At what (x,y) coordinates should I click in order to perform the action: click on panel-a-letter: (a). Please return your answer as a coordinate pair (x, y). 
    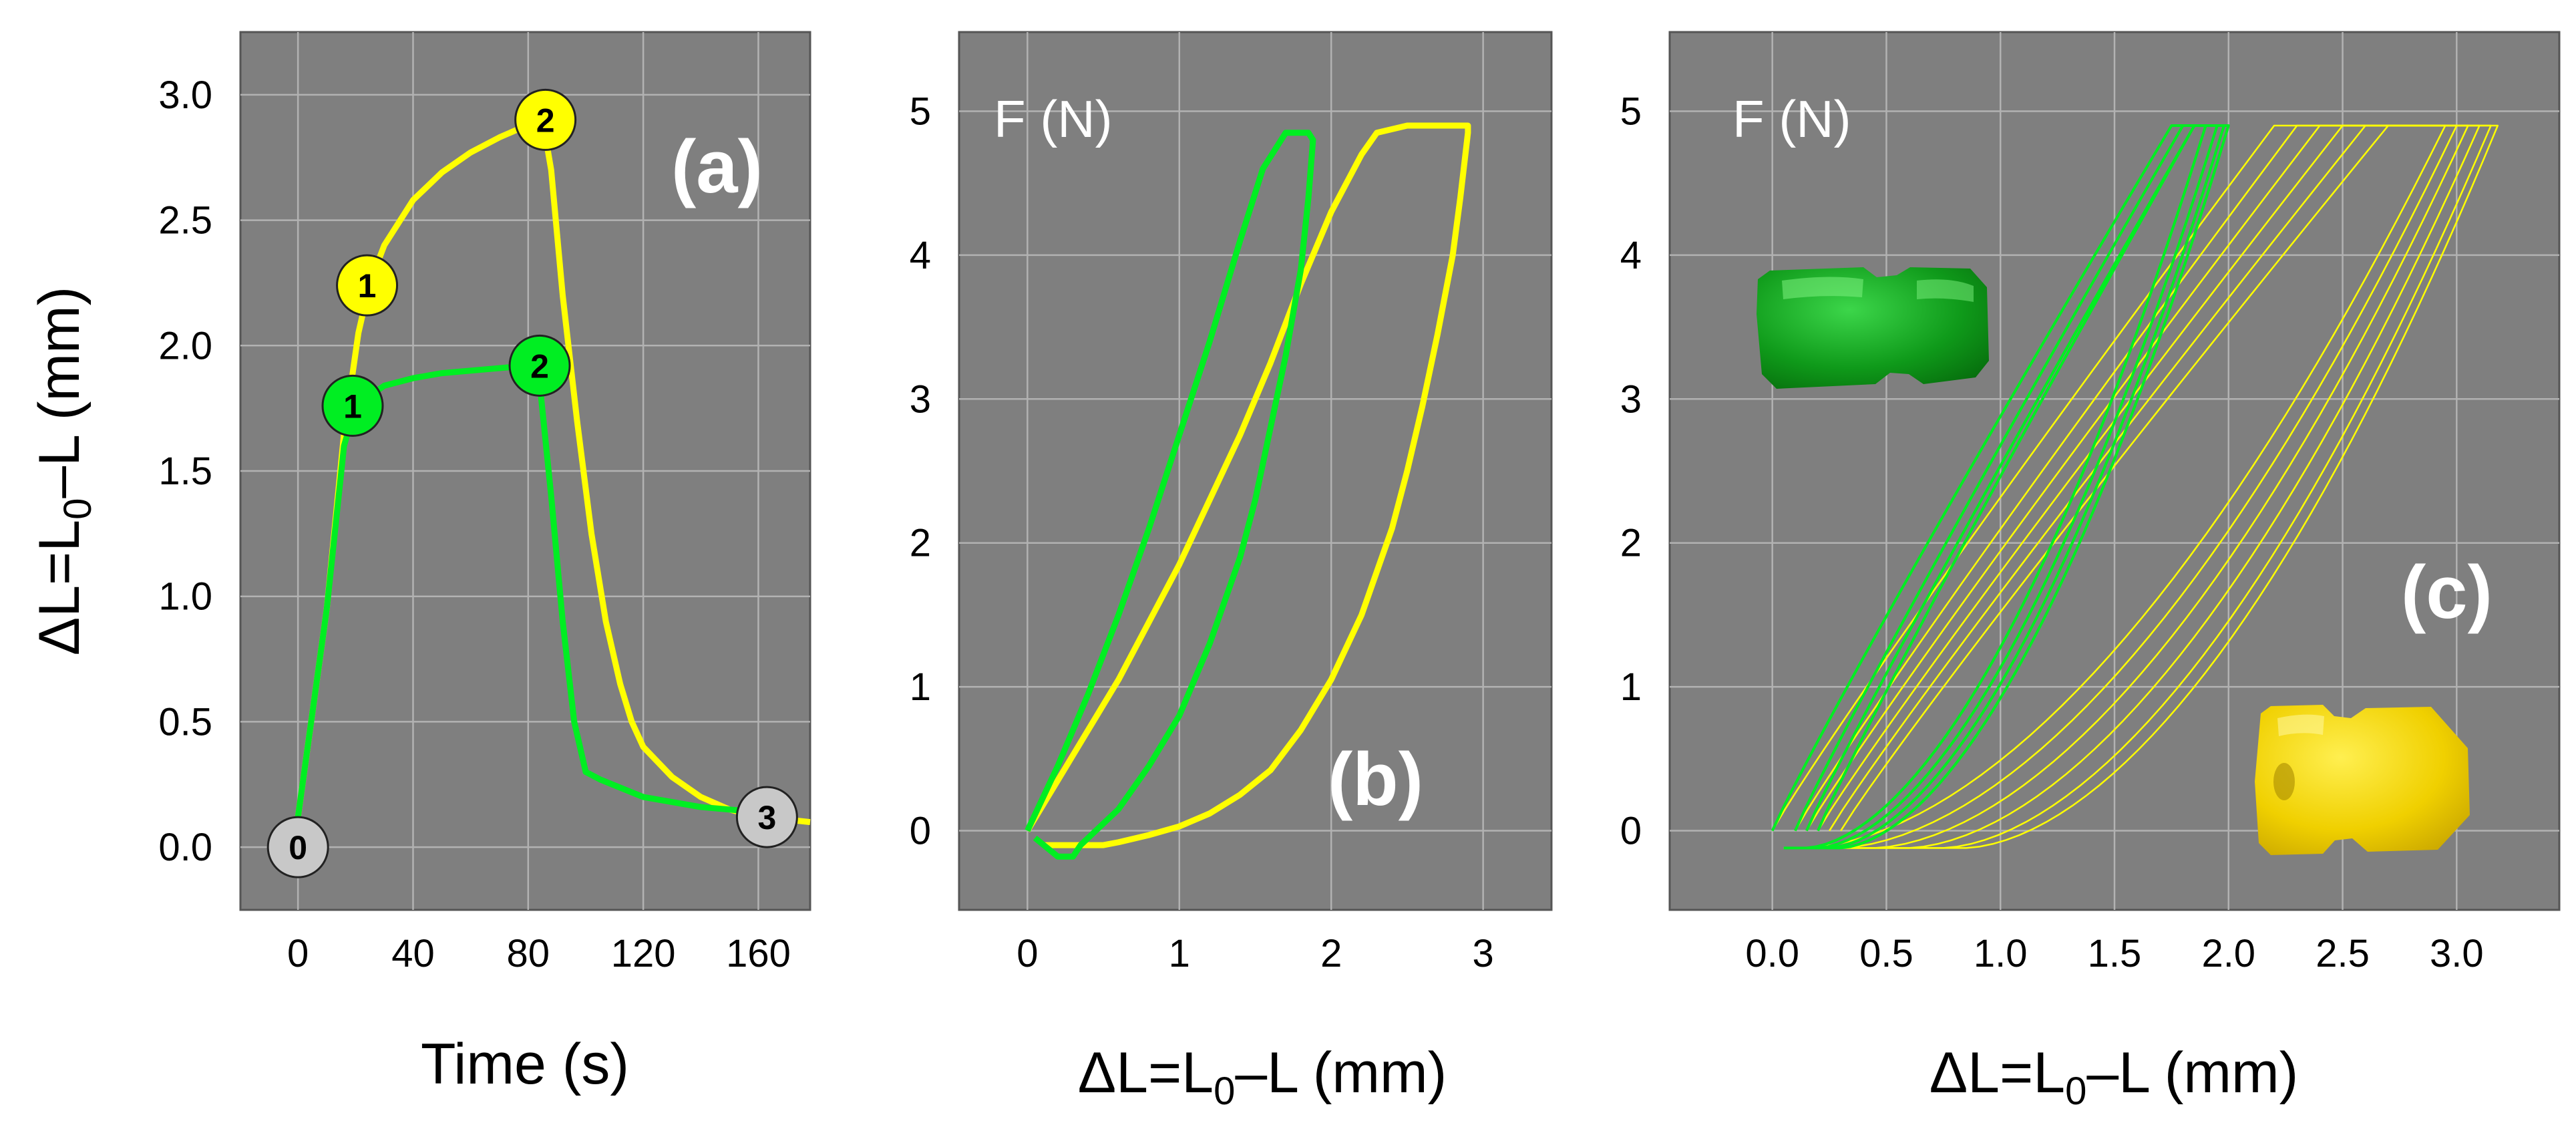
    Looking at the image, I should click on (717, 166).